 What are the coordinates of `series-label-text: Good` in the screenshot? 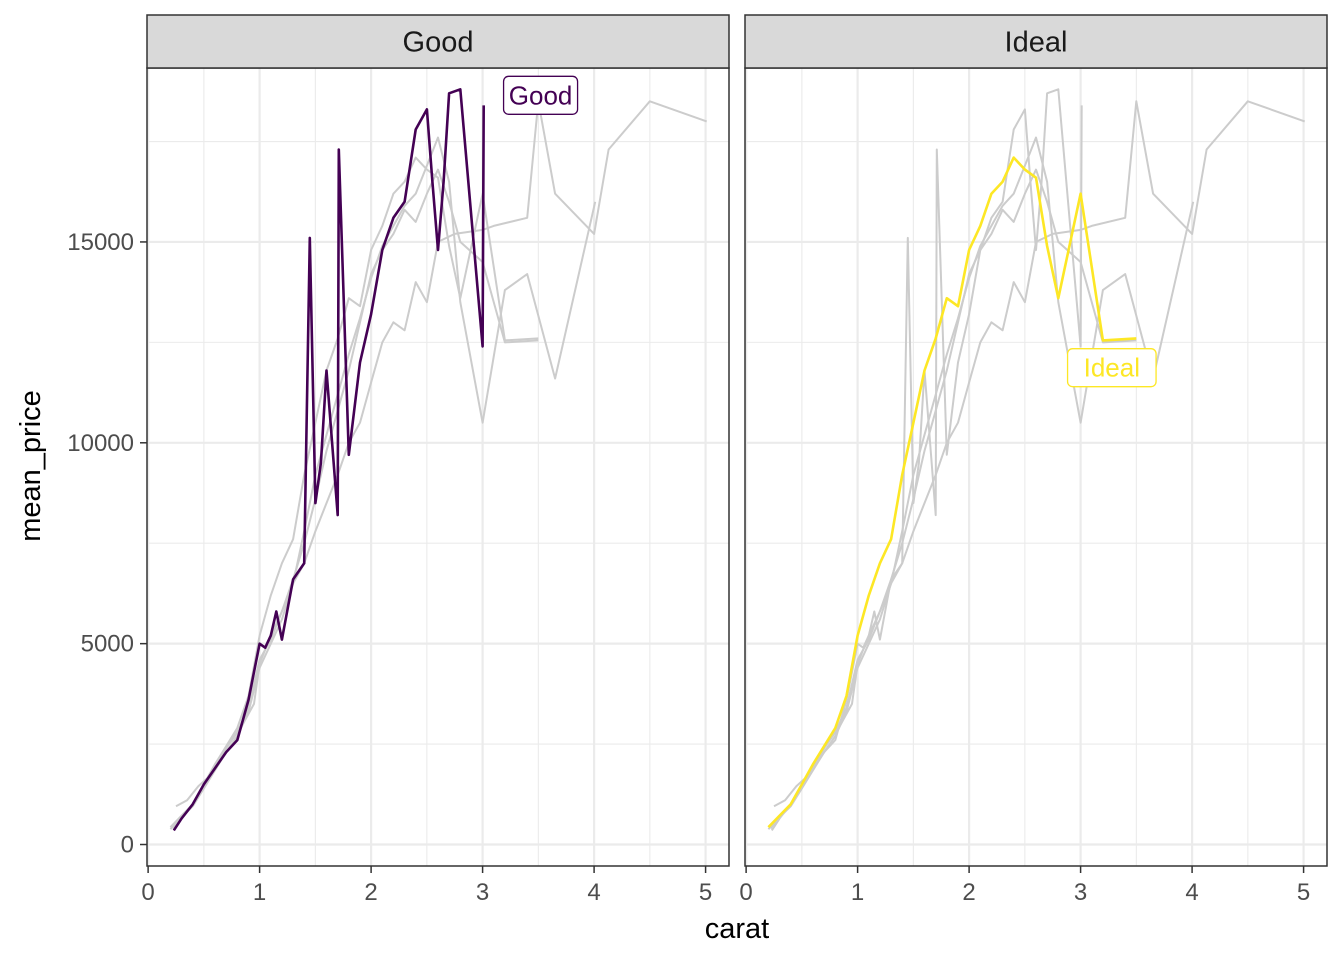 It's located at (541, 95).